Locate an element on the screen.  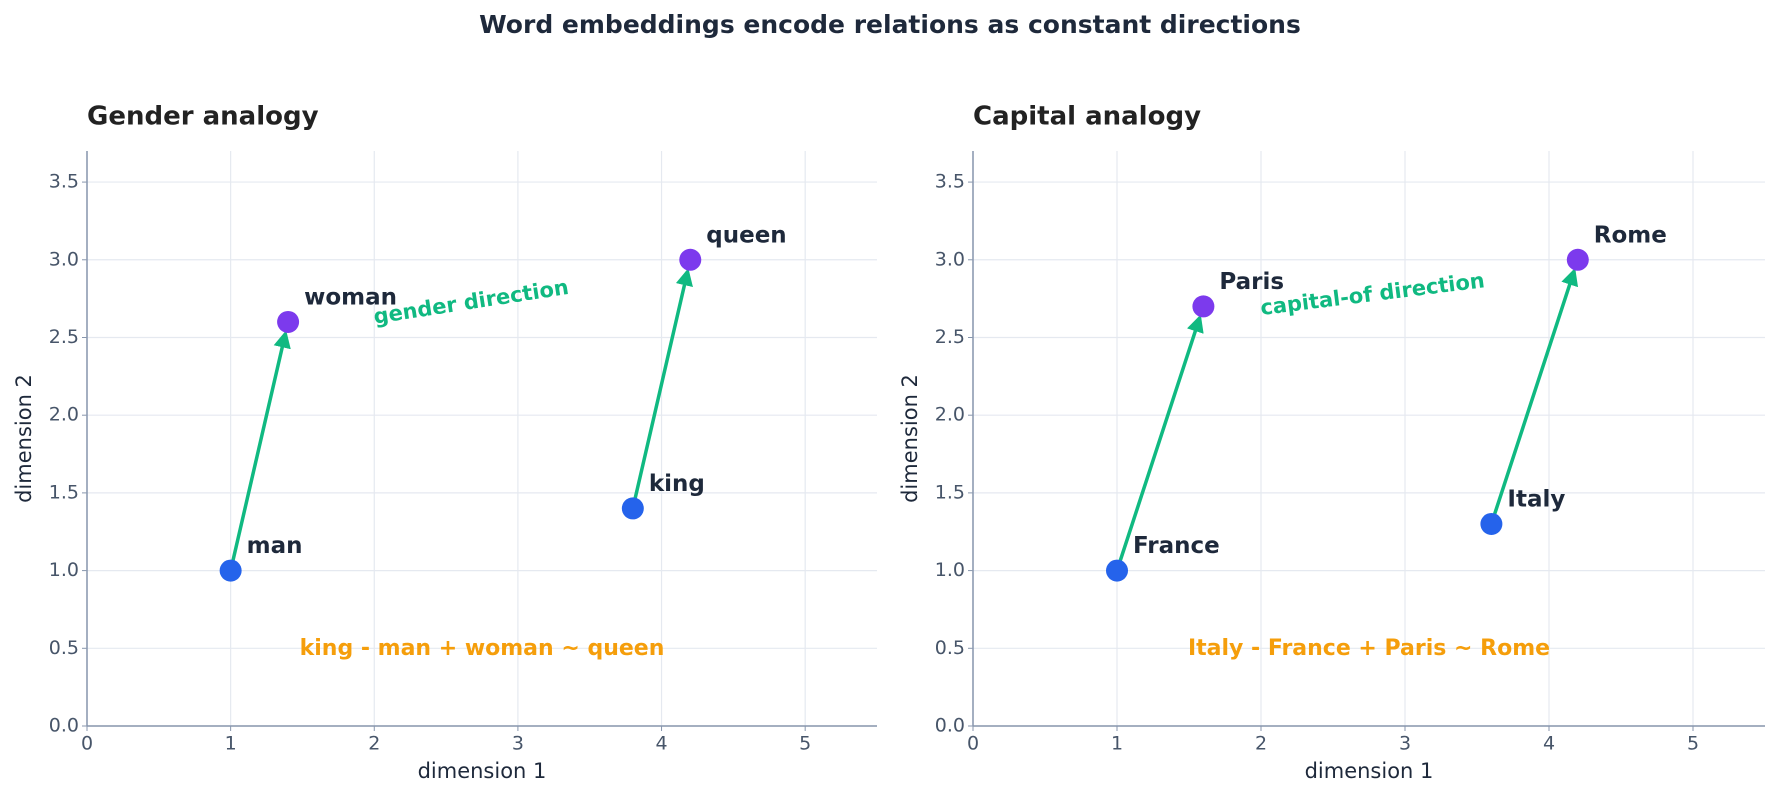
subplot-title: Gender analogy is located at coordinates (203, 117).